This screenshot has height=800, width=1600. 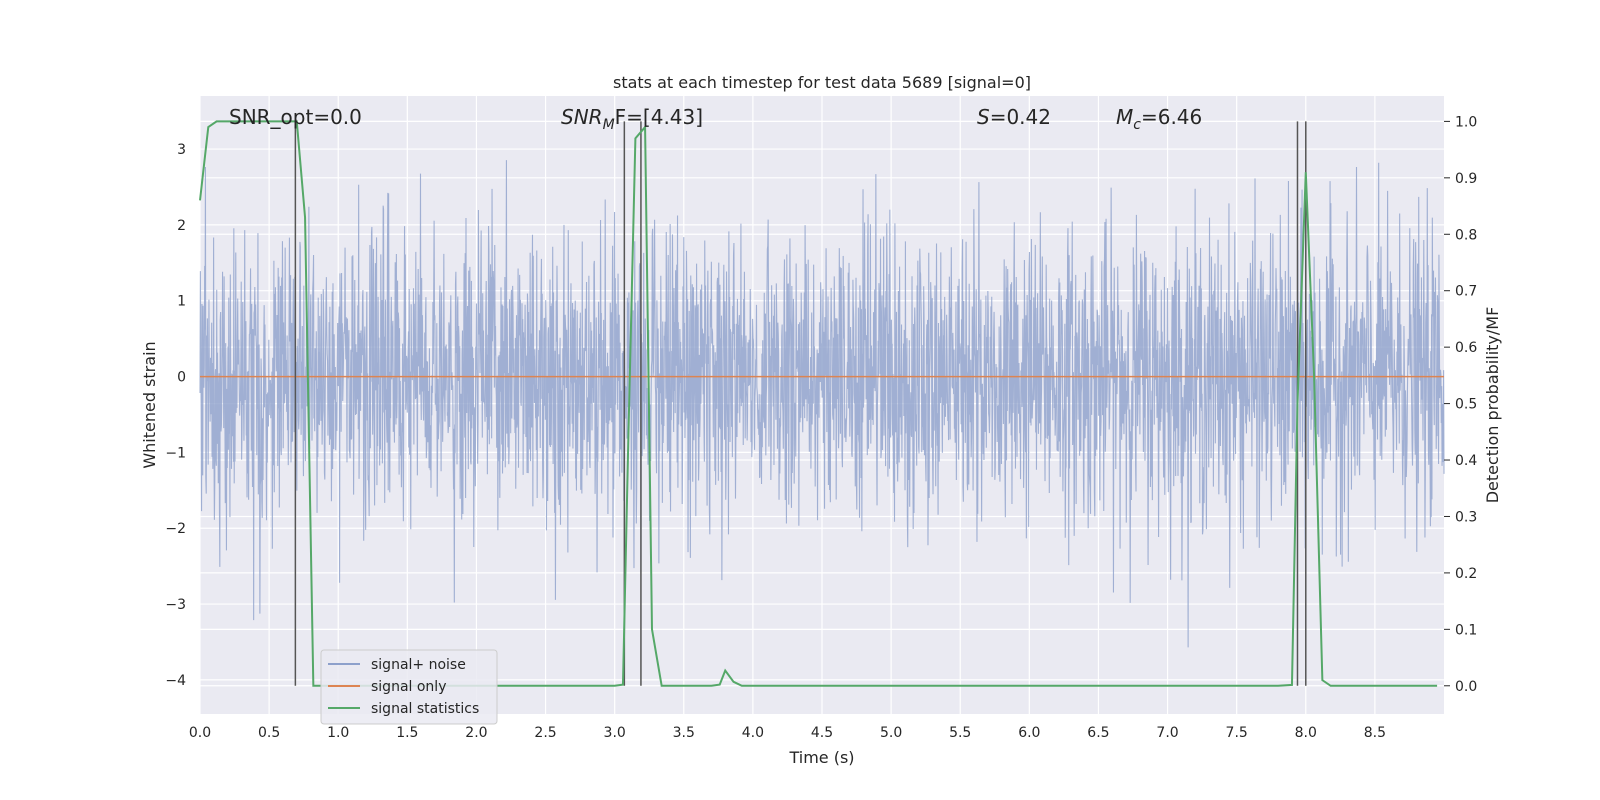 What do you see at coordinates (960, 733) in the screenshot?
I see `x-tick-11: 5.5` at bounding box center [960, 733].